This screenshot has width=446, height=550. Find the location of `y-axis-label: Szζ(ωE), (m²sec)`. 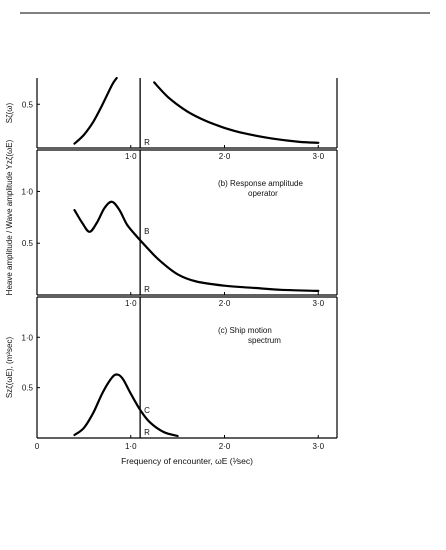

y-axis-label: Szζ(ωE), (m²sec) is located at coordinates (9, 368).